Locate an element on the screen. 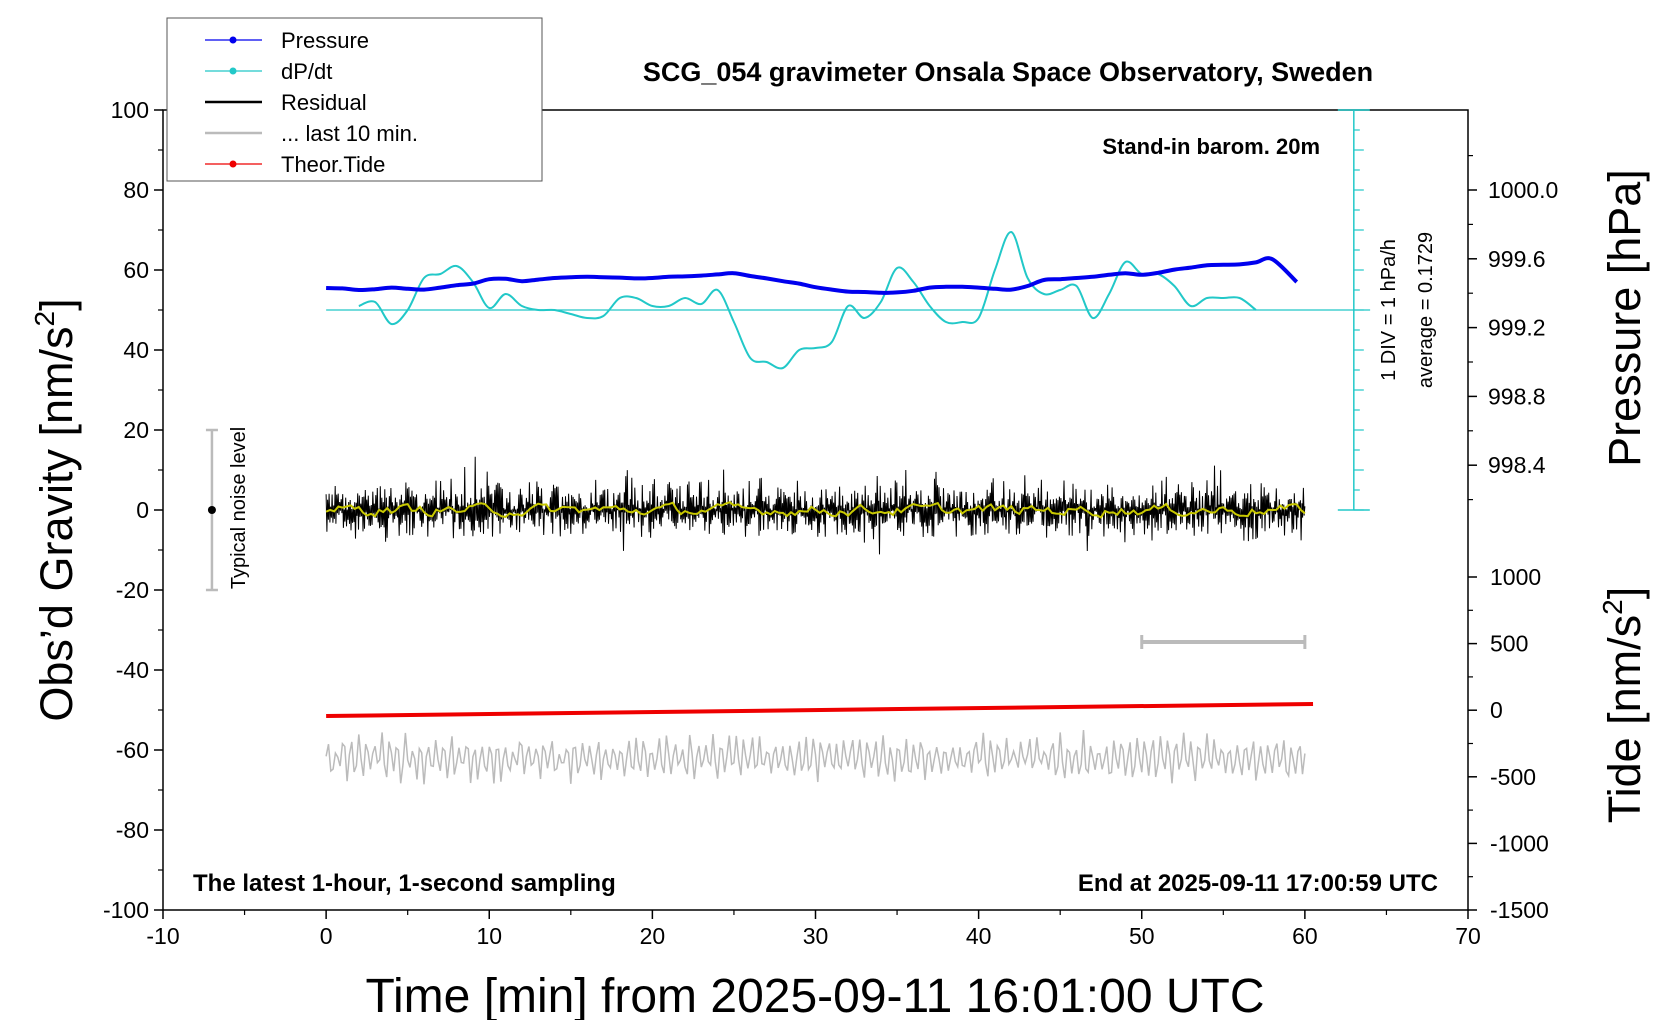 The width and height of the screenshot is (1660, 1020). y-tick-label: 80 is located at coordinates (136, 190).